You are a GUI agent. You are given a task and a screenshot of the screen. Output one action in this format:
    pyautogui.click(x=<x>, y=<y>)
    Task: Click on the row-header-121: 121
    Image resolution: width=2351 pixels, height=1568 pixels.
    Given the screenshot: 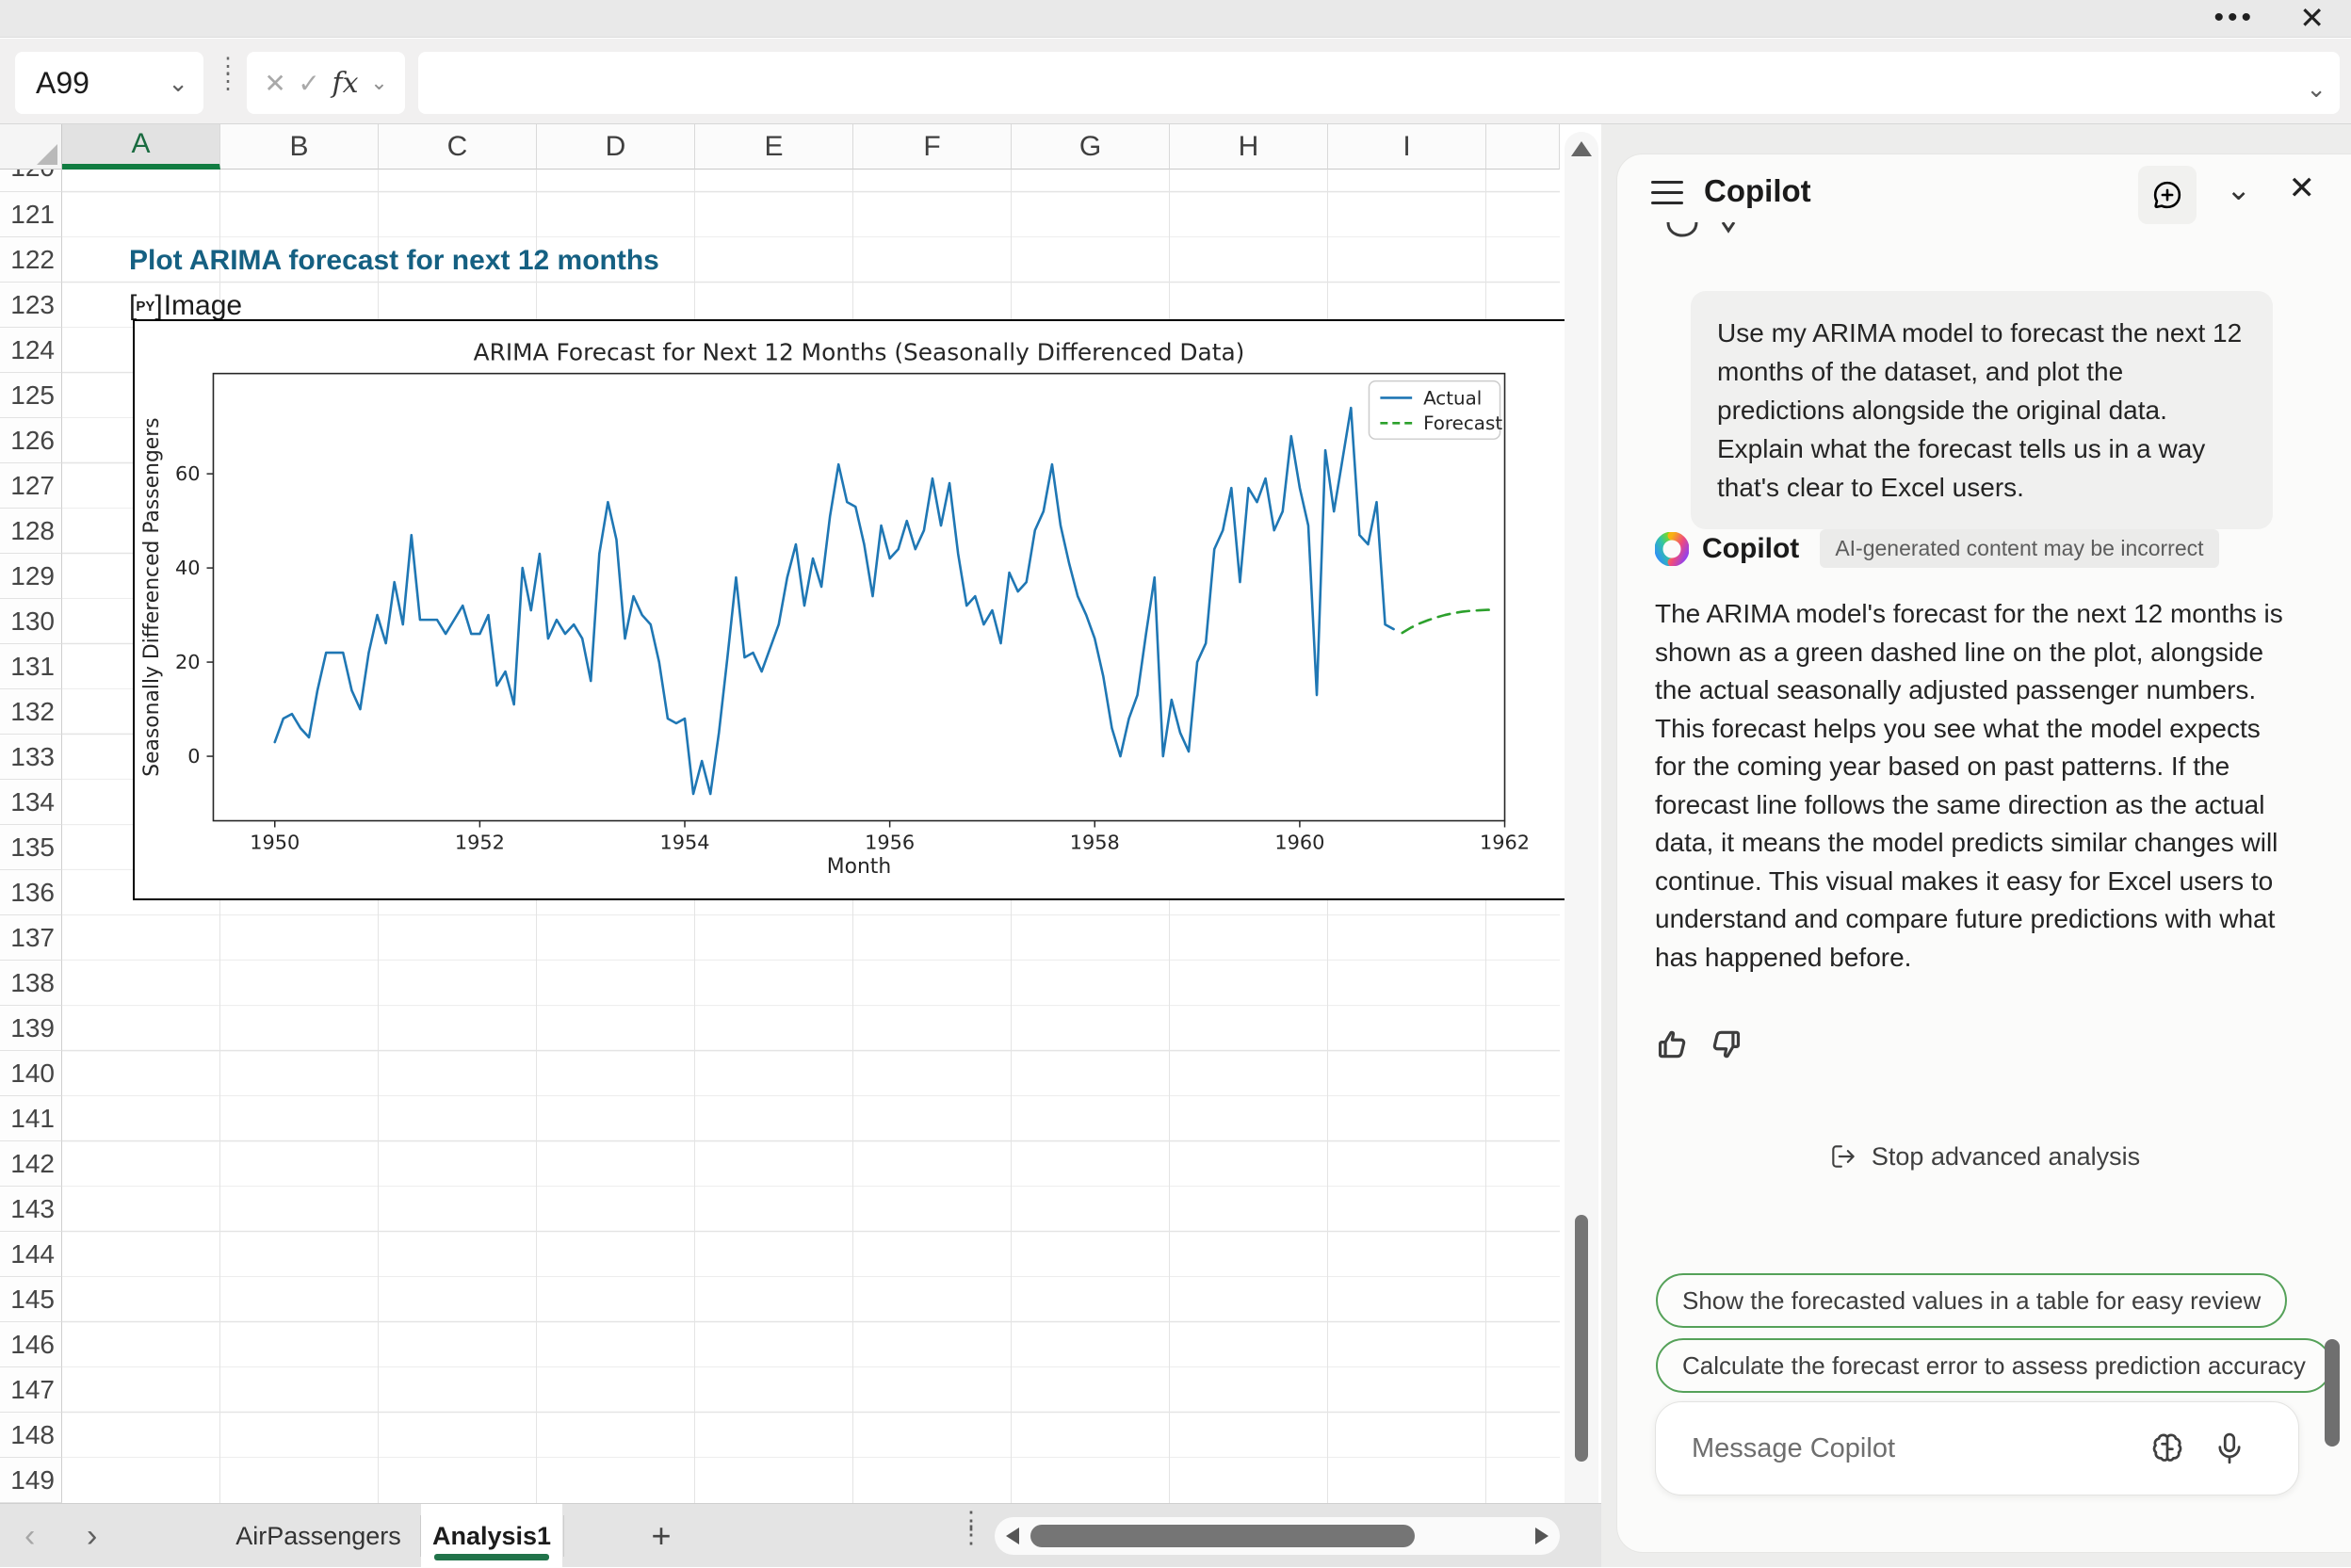 What is the action you would take?
    pyautogui.click(x=31, y=214)
    